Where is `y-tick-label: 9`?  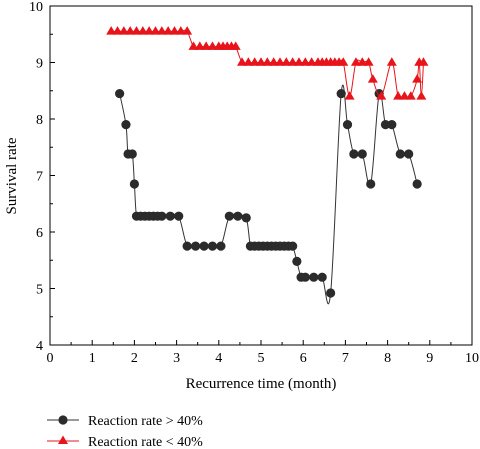 y-tick-label: 9 is located at coordinates (39, 64).